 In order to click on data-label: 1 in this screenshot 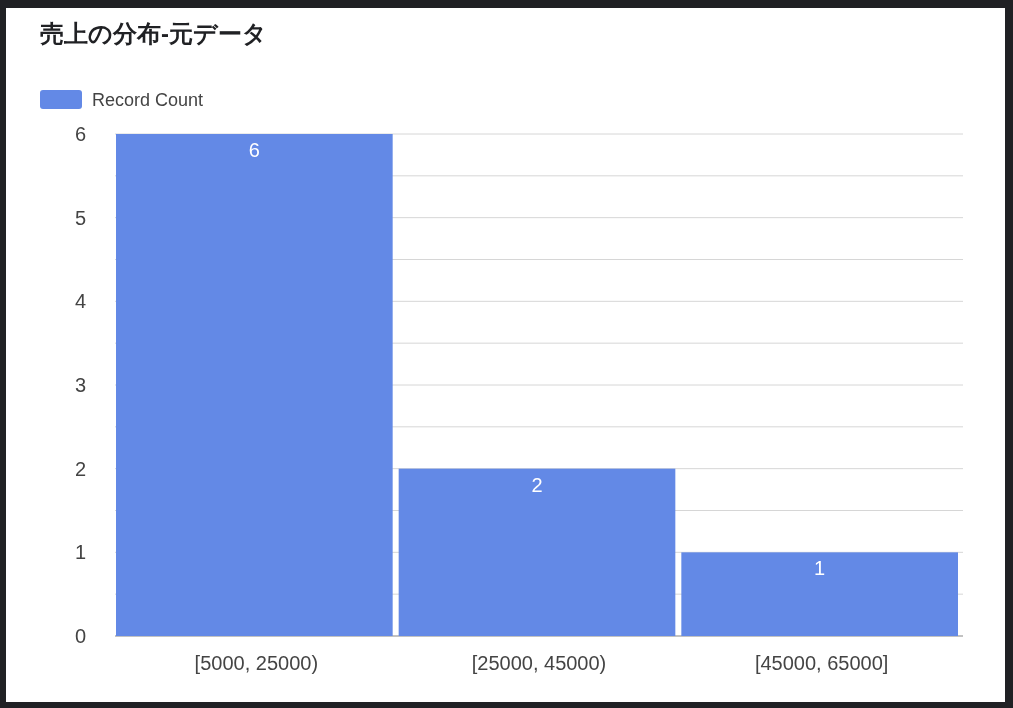, I will do `click(820, 568)`.